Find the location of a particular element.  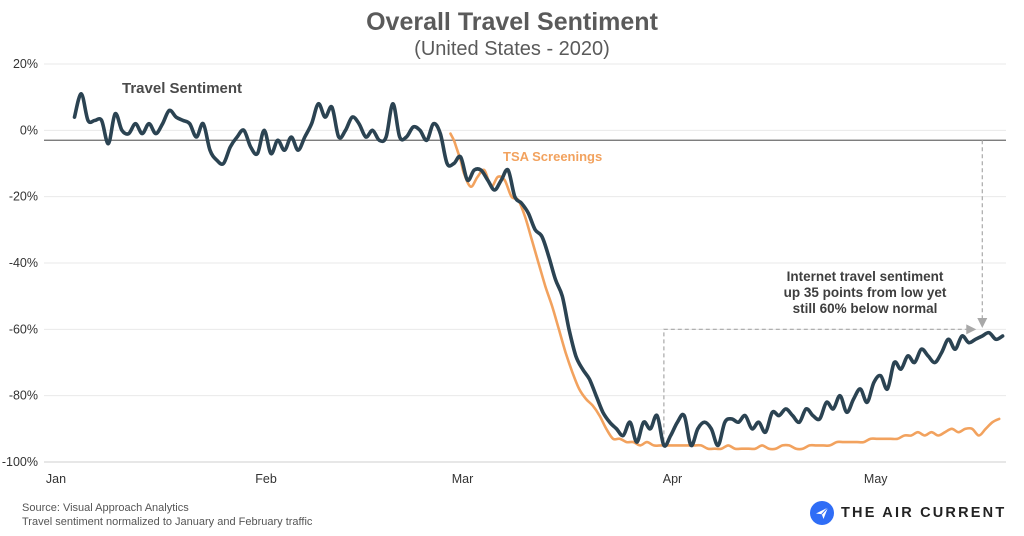

callout-dashed-path is located at coordinates (816, 385).